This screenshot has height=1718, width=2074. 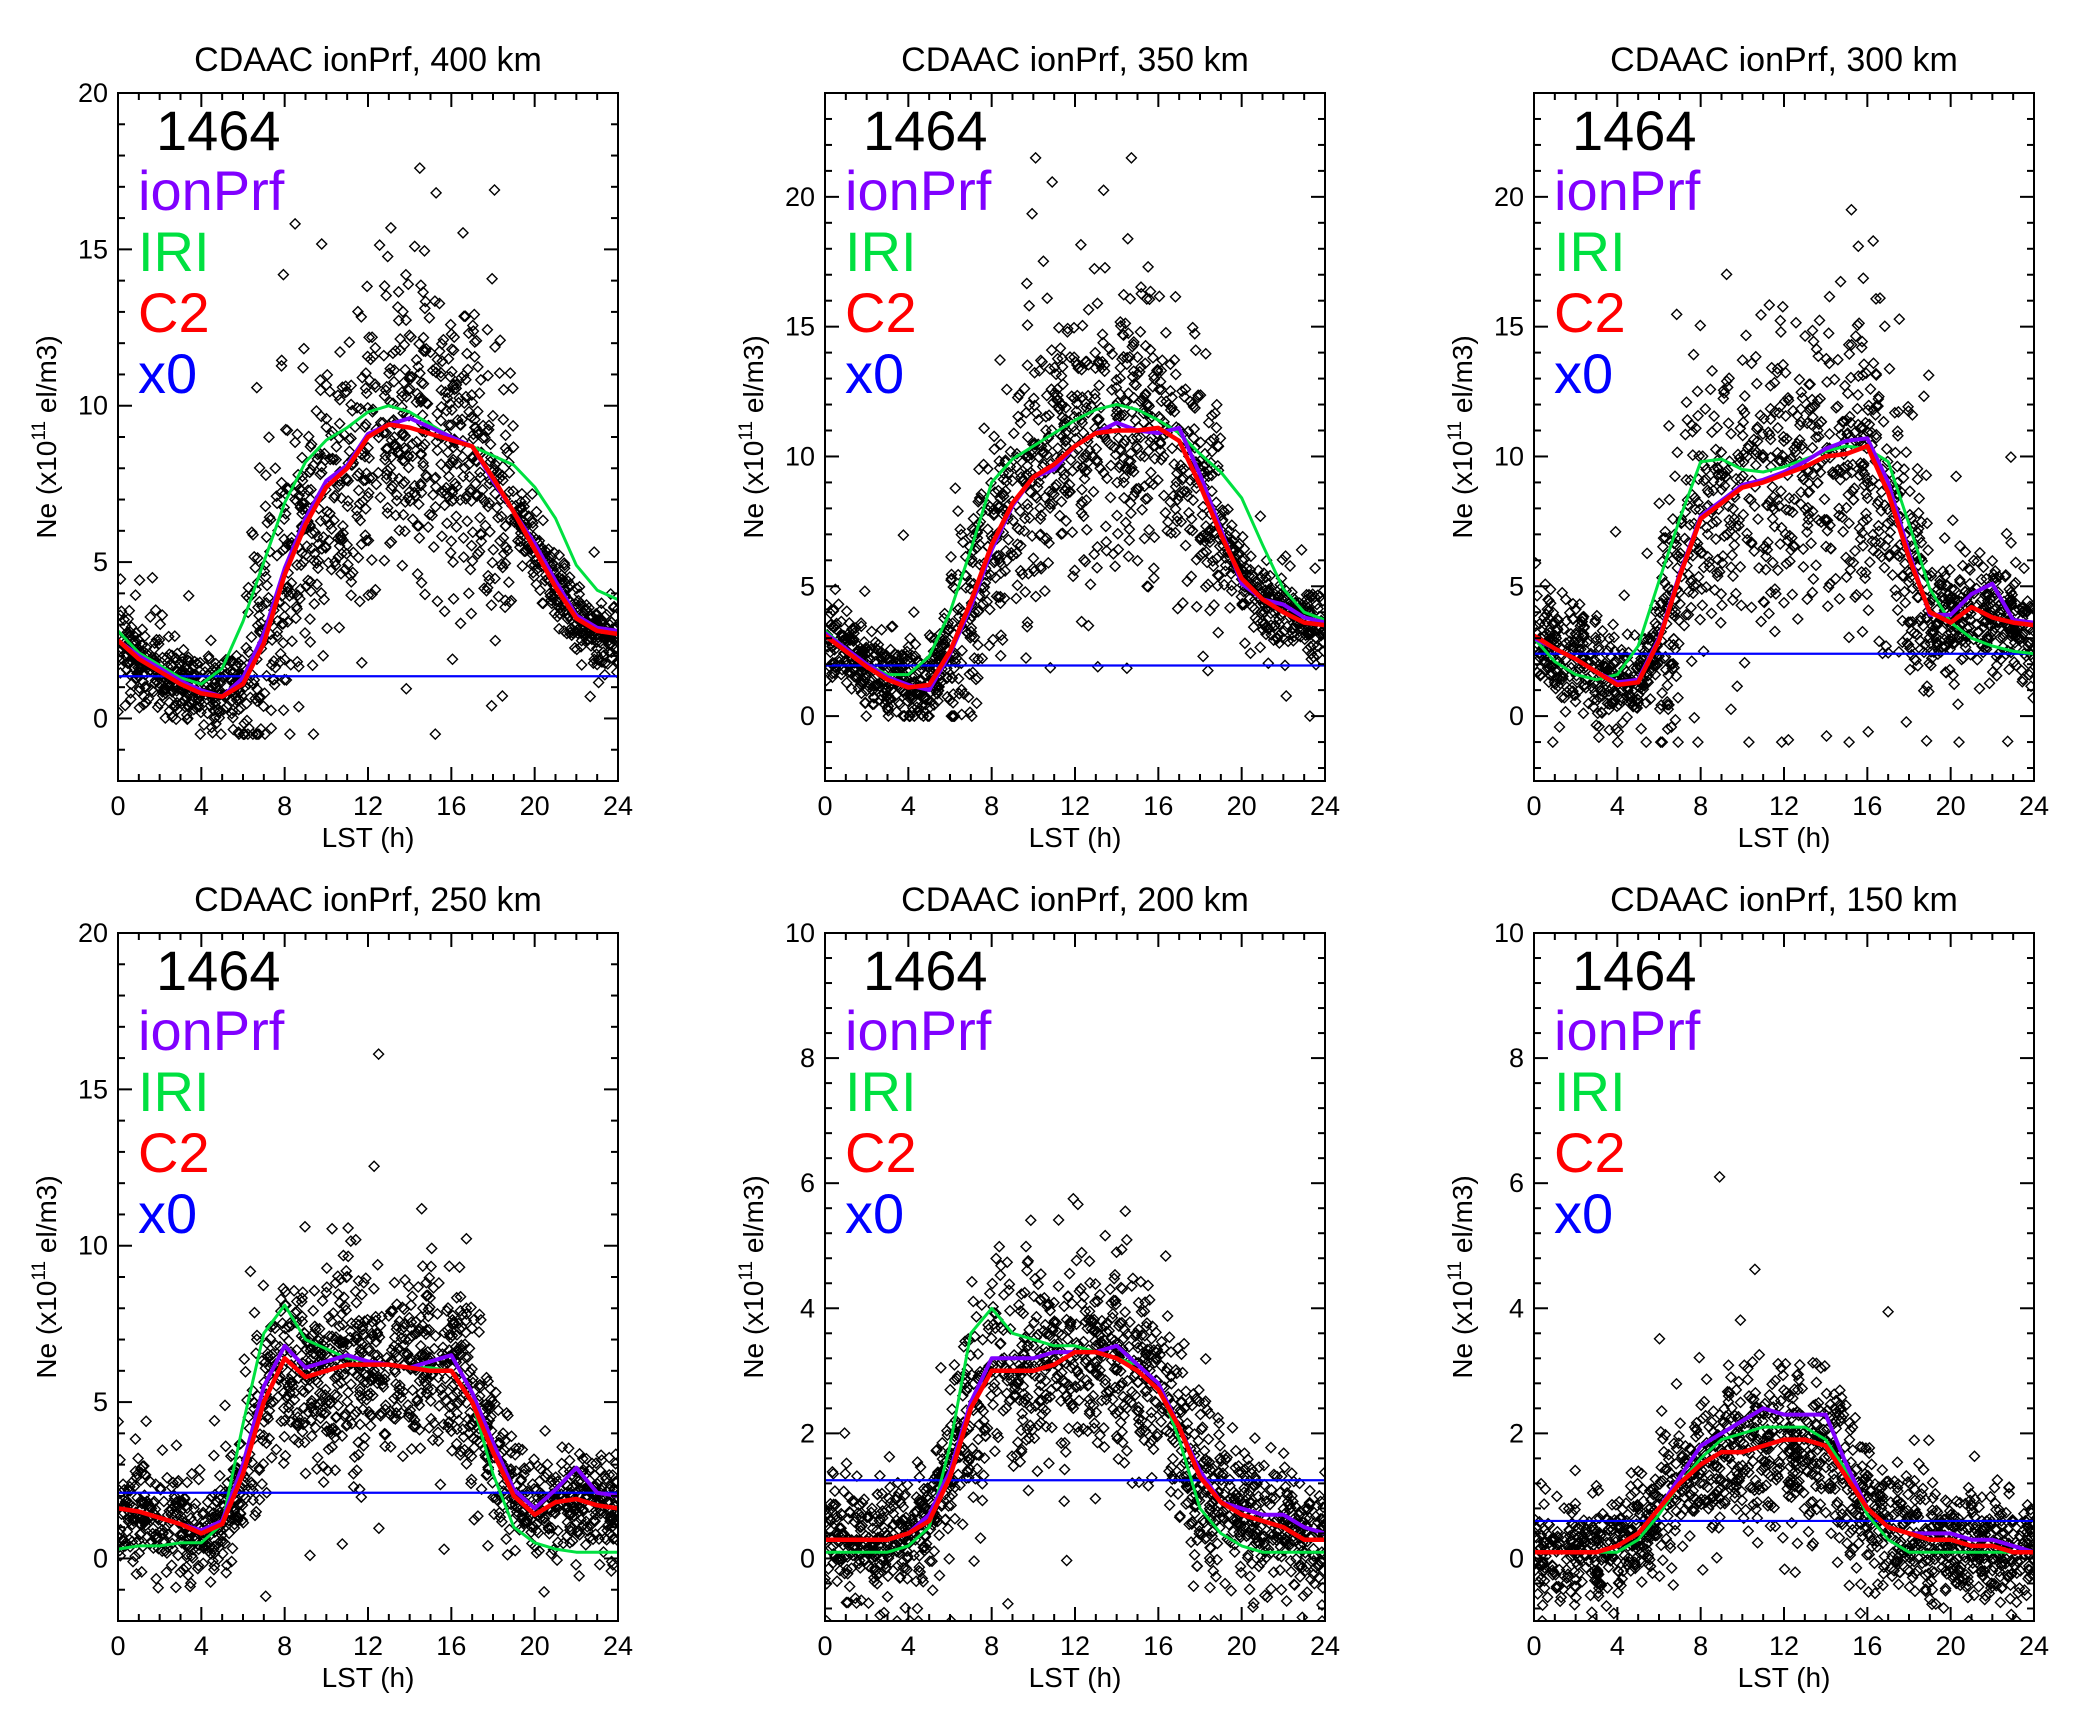 What do you see at coordinates (211, 190) in the screenshot?
I see `legend-entry-ionprf: ionPrf` at bounding box center [211, 190].